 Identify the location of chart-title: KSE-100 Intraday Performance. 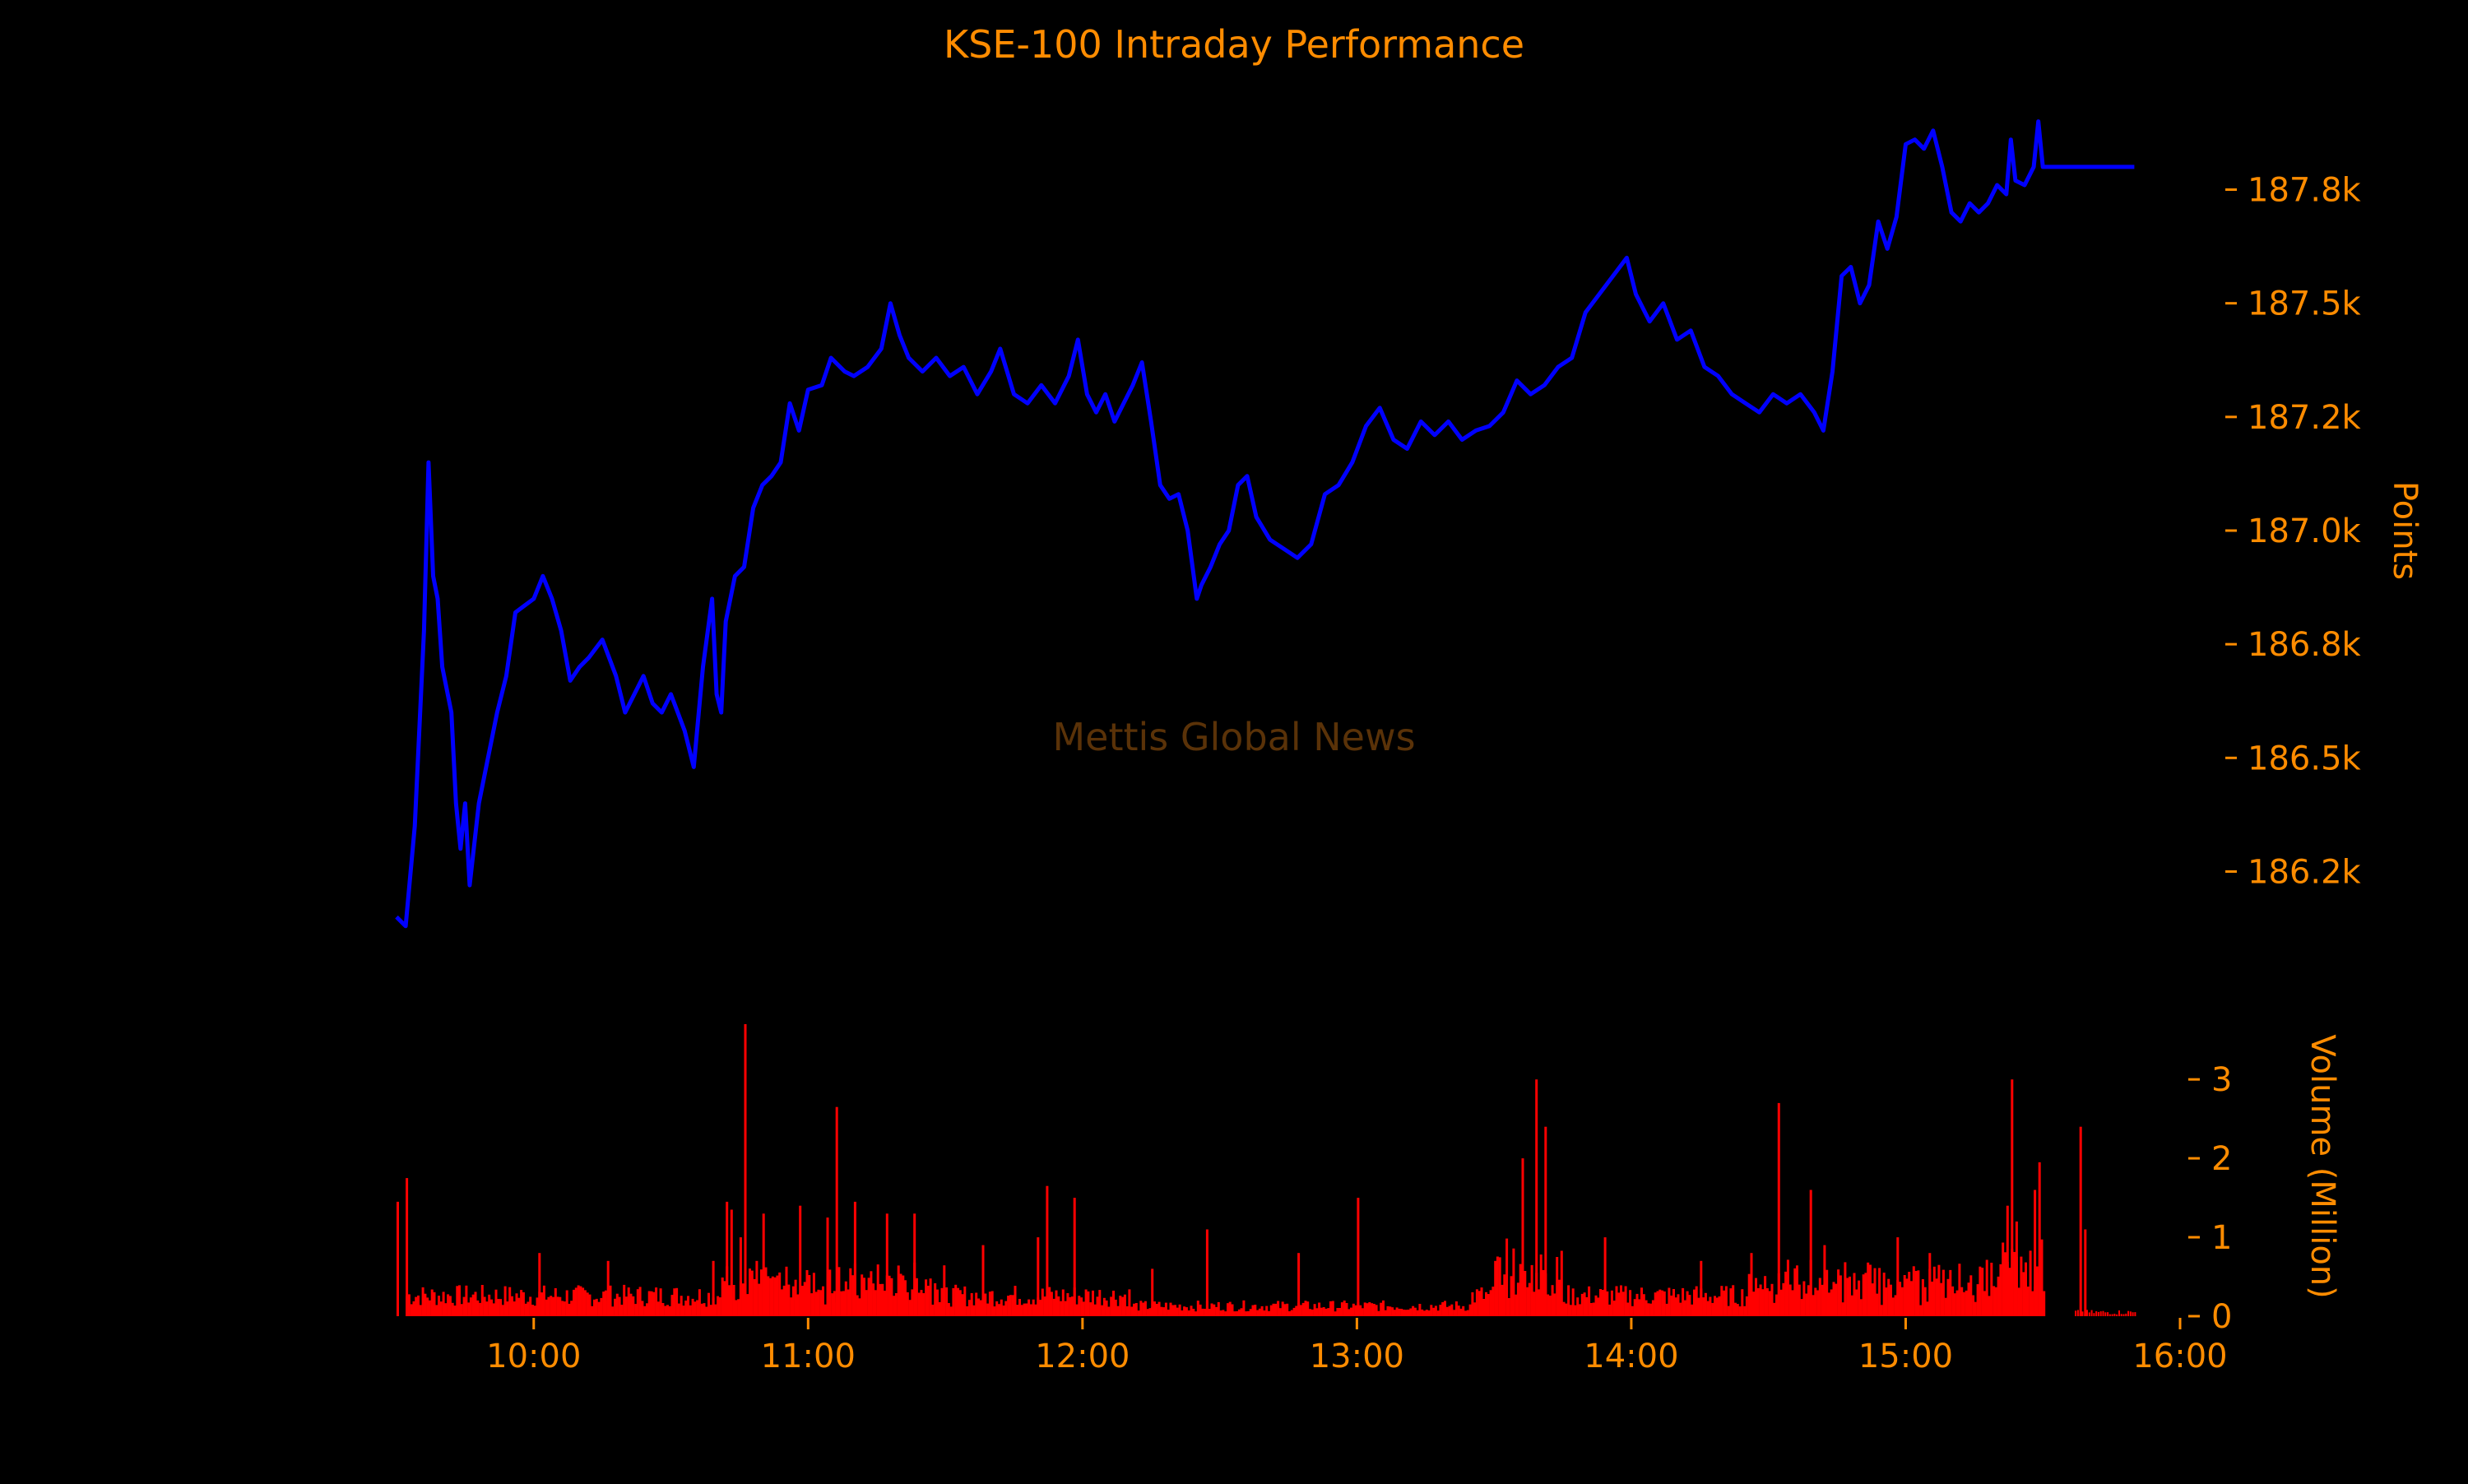
(1234, 44).